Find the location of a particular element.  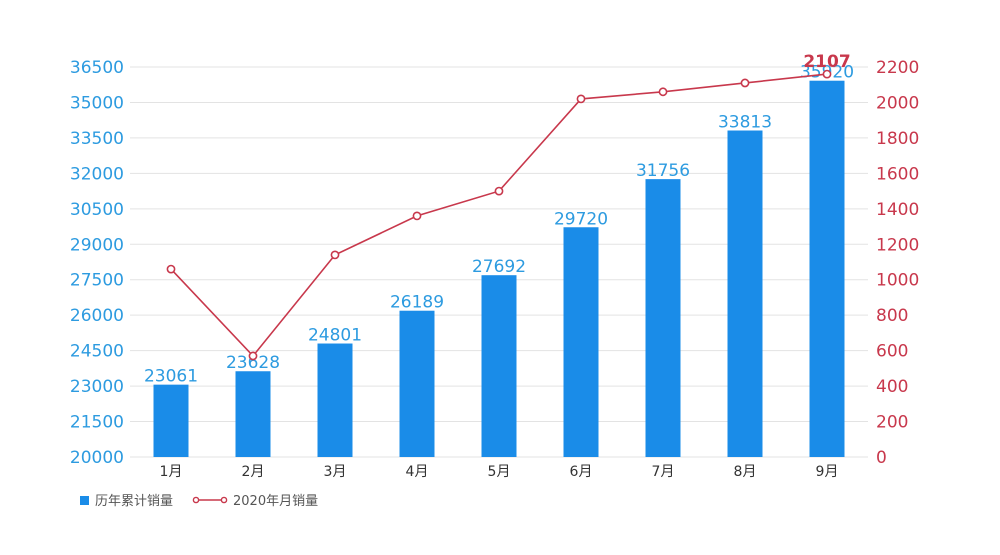

category-label: 9月 is located at coordinates (827, 472).